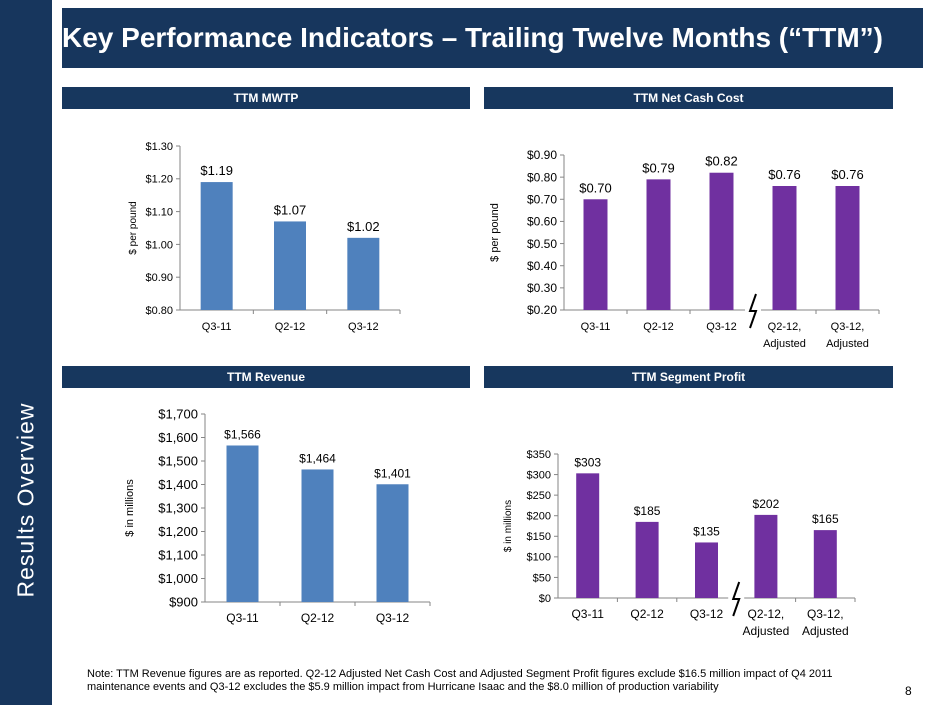  Describe the element at coordinates (178, 437) in the screenshot. I see `y-tick-label: $1,600` at that location.